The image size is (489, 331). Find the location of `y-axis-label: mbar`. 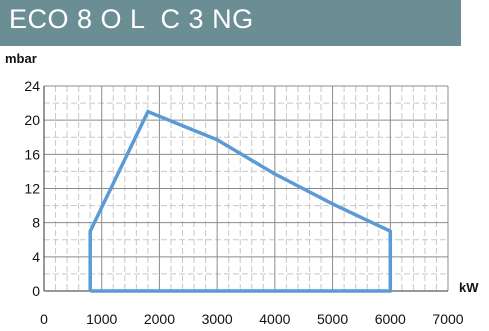

y-axis-label: mbar is located at coordinates (21, 58).